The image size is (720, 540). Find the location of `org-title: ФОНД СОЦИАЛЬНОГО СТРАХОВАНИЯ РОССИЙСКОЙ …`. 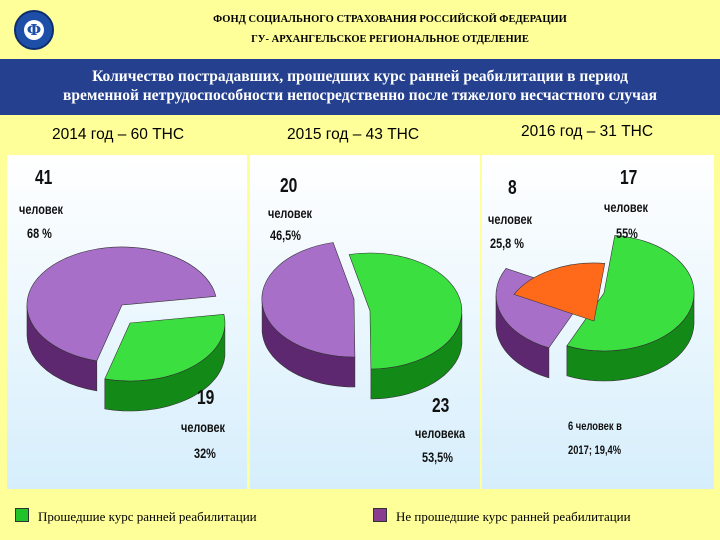

org-title: ФОНД СОЦИАЛЬНОГО СТРАХОВАНИЯ РОССИЙСКОЙ … is located at coordinates (390, 19).